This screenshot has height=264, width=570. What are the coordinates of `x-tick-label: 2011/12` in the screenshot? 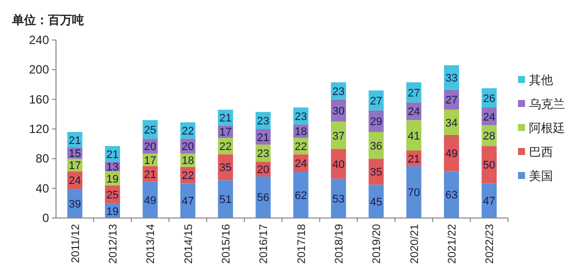 It's located at (76, 243).